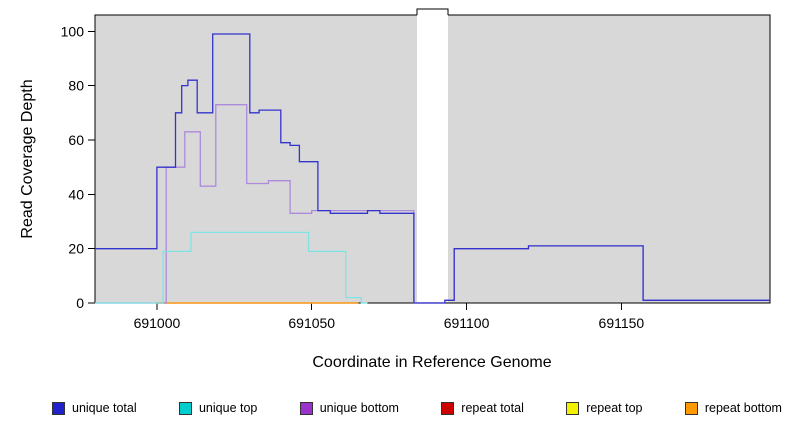 This screenshot has width=792, height=432. Describe the element at coordinates (359, 408) in the screenshot. I see `legend-label: unique bottom` at that location.